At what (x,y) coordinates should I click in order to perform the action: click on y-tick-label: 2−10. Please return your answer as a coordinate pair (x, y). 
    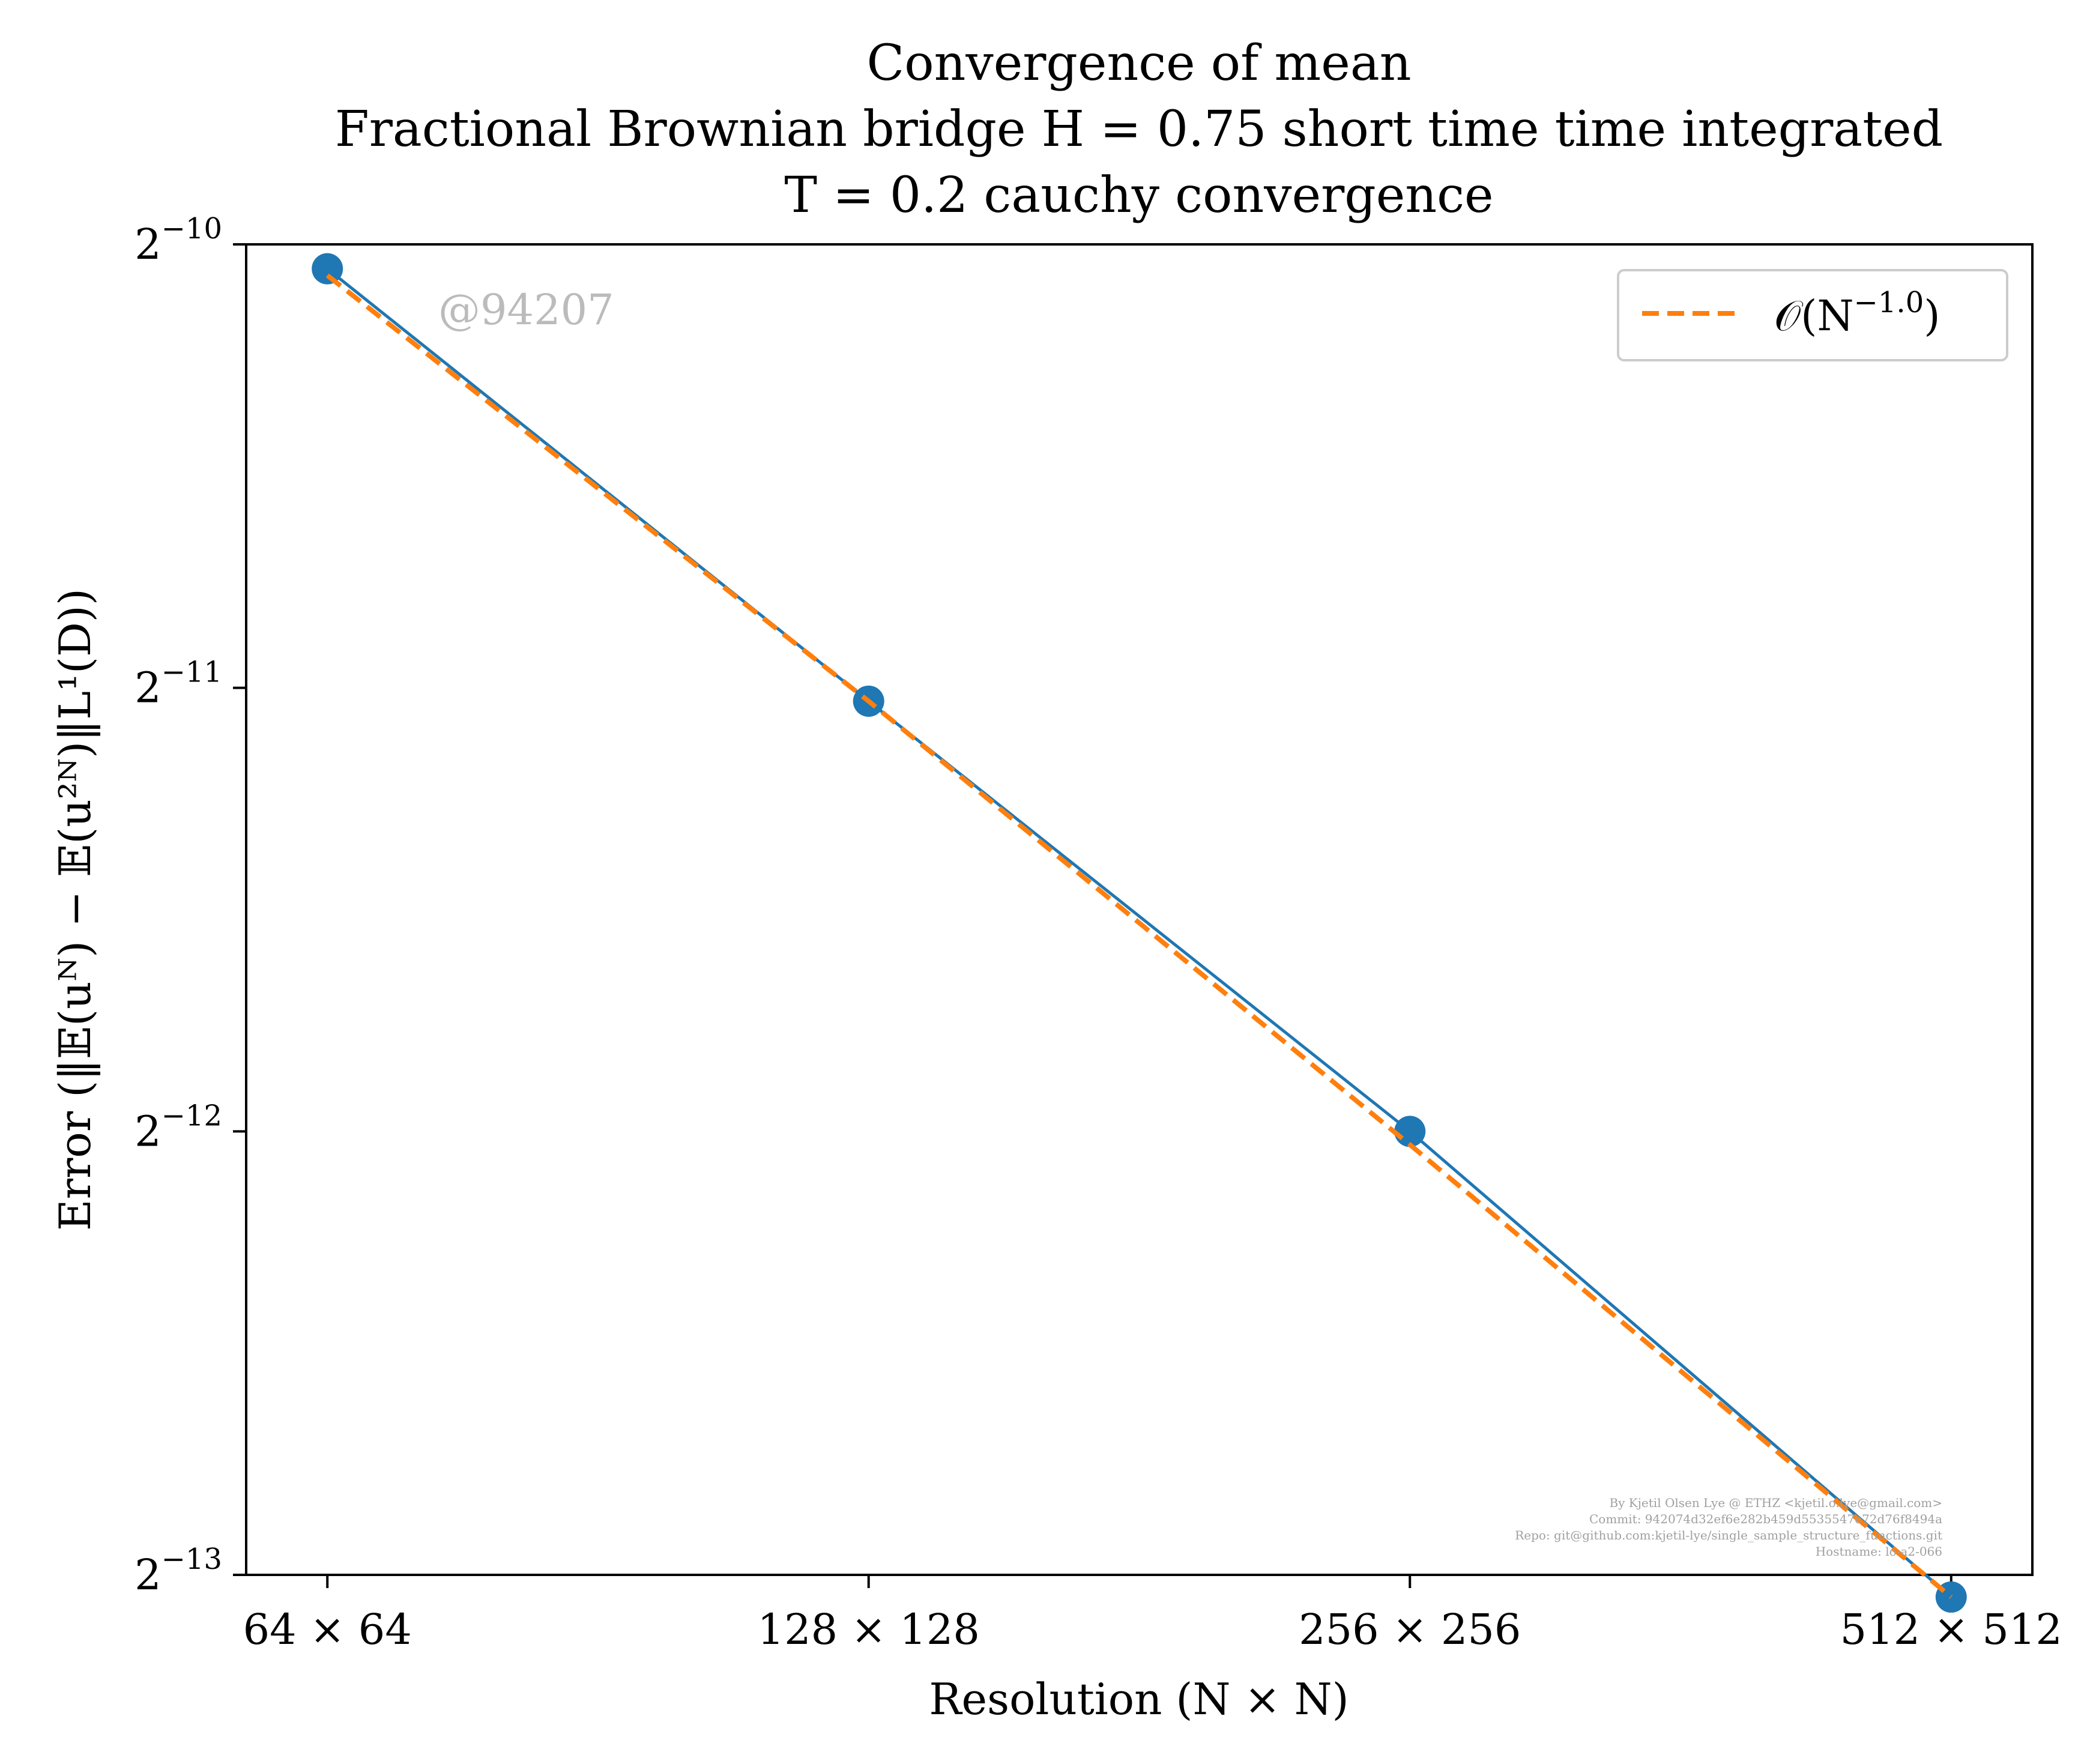
    Looking at the image, I should click on (178, 240).